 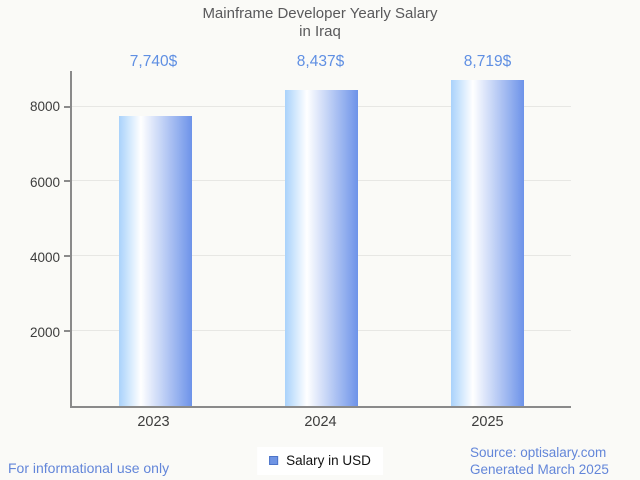 What do you see at coordinates (320, 31) in the screenshot?
I see `chart-title-line2: in Iraq` at bounding box center [320, 31].